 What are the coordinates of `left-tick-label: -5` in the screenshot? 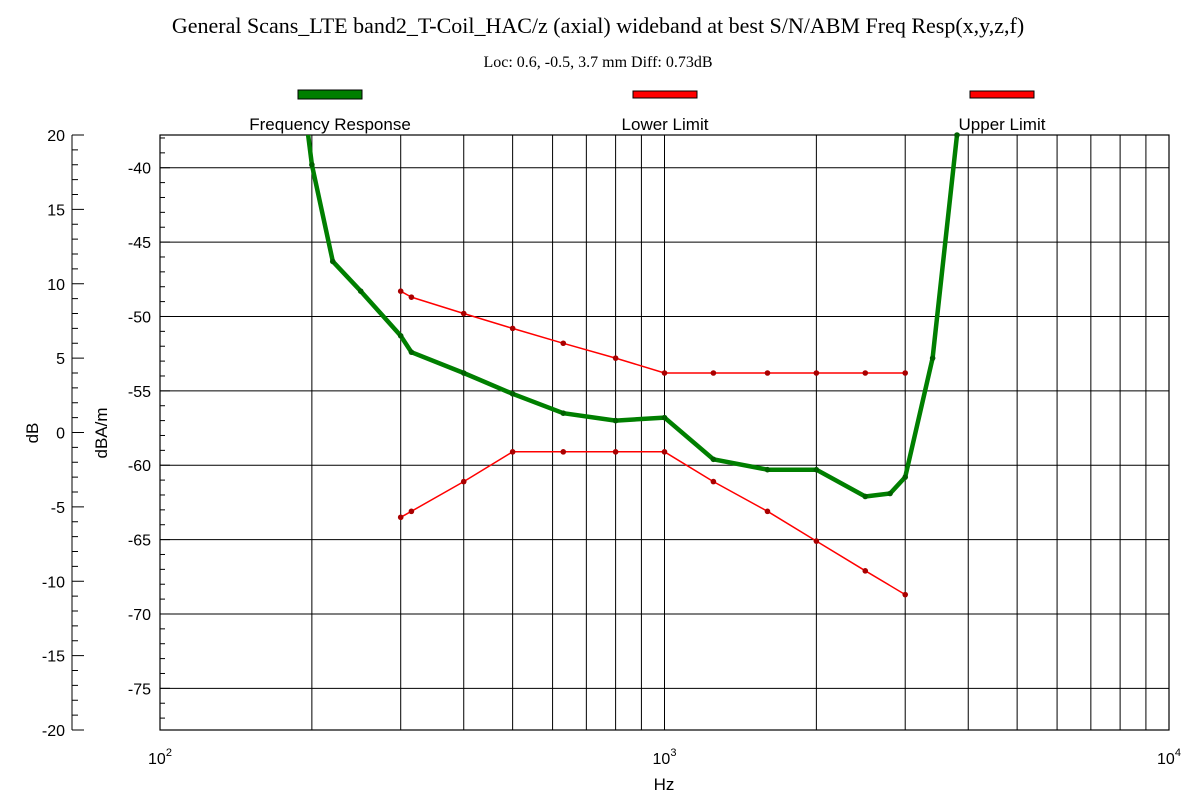 It's located at (58, 508).